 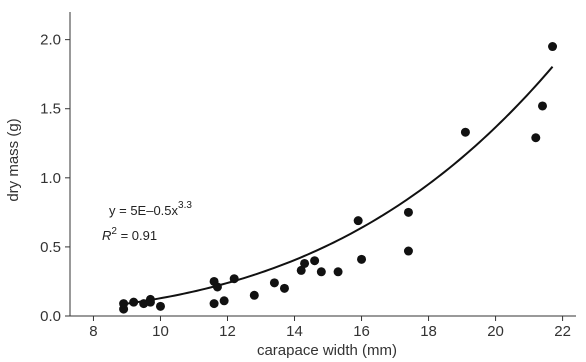 What do you see at coordinates (13, 159) in the screenshot?
I see `y-axis-title: dry mass (g)` at bounding box center [13, 159].